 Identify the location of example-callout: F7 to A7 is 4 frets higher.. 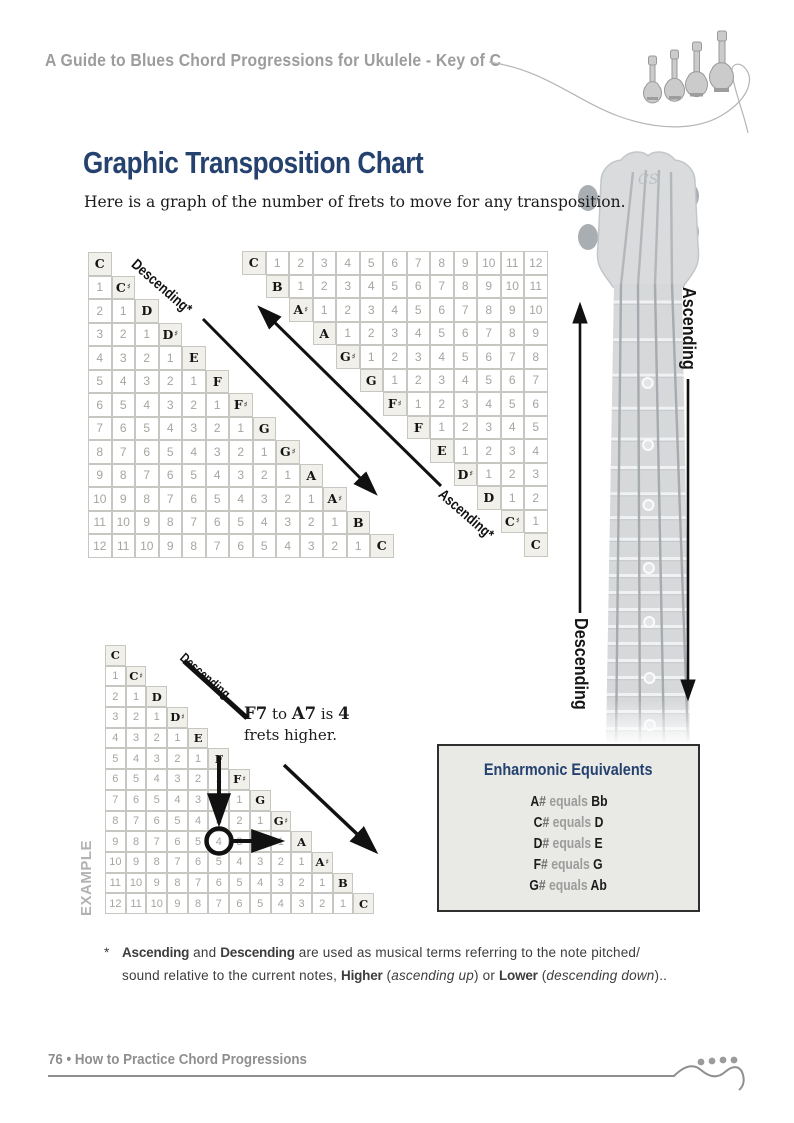
(319, 724).